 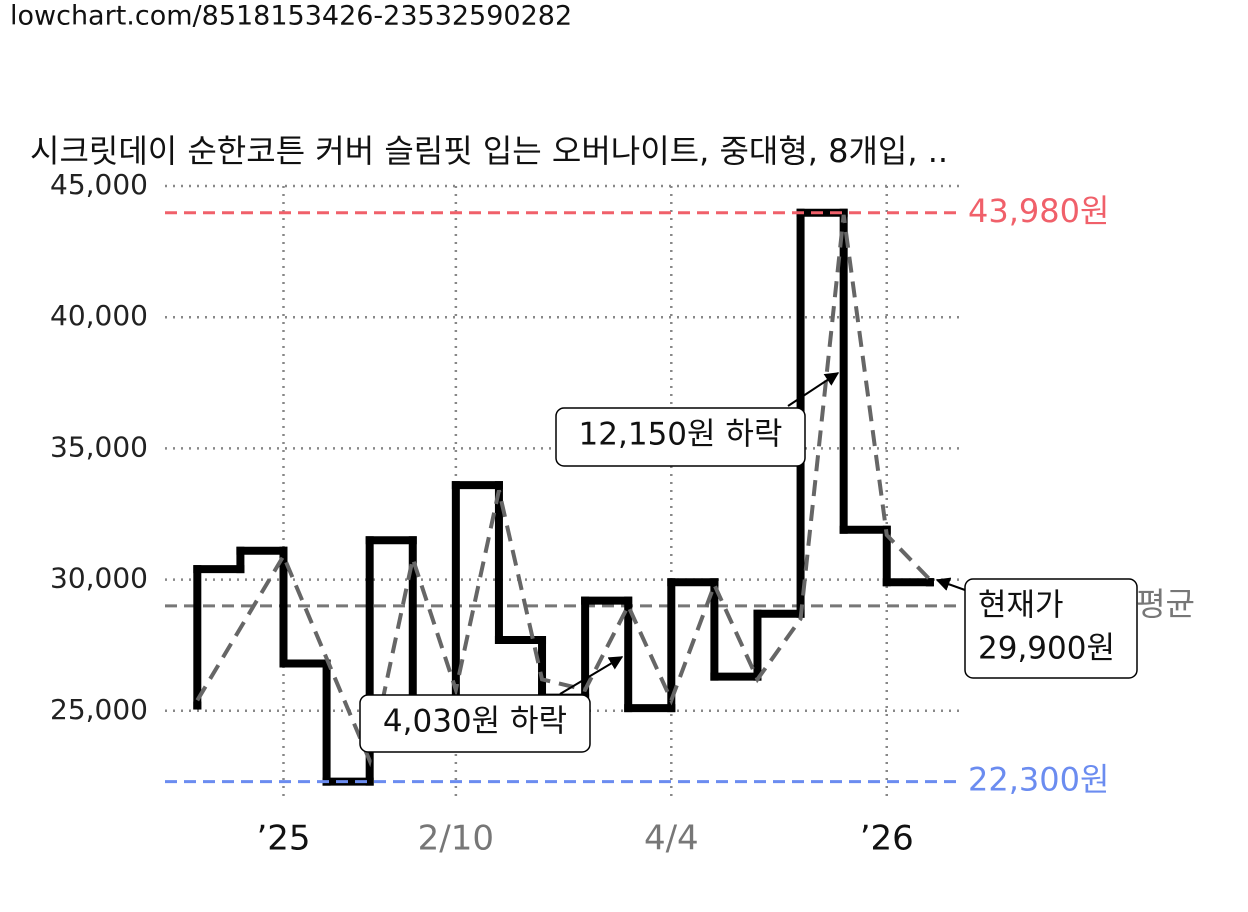 What do you see at coordinates (291, 16) in the screenshot?
I see `url: lowchart.com/8518153426-23532590282` at bounding box center [291, 16].